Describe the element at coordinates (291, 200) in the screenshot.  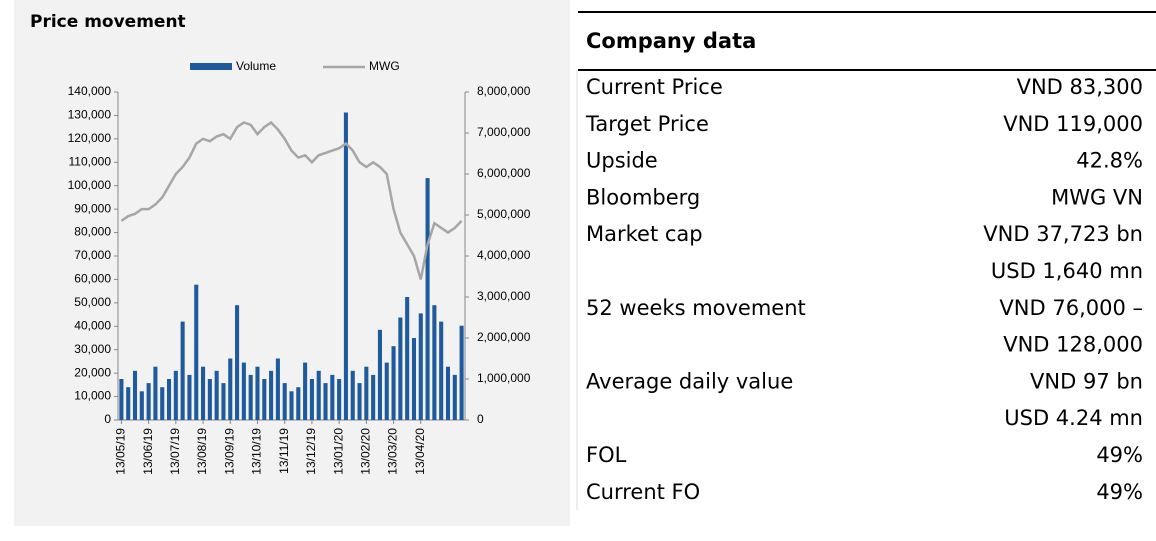
I see `price-line` at that location.